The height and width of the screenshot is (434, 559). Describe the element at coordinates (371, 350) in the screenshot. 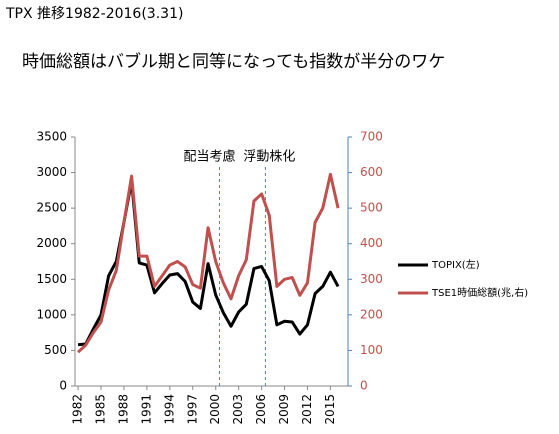

I see `y2-tick-label: 100` at that location.